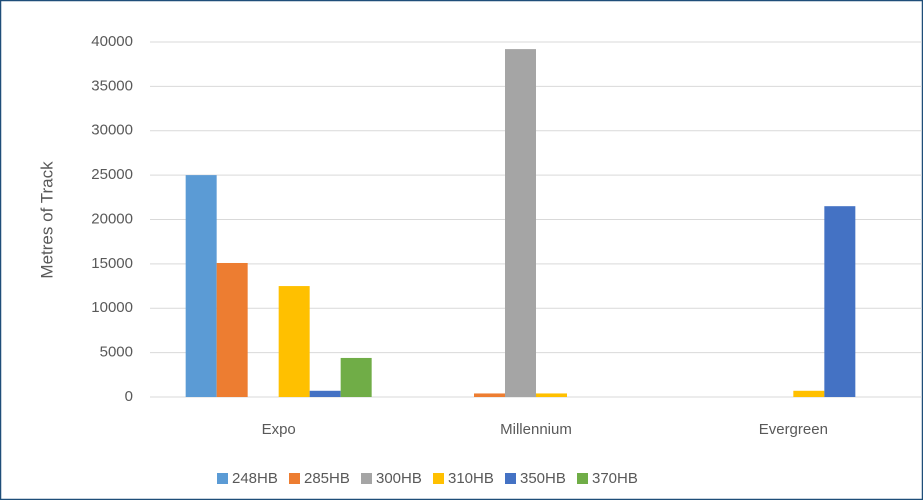 This screenshot has height=500, width=923. I want to click on y-tick-label: 0, so click(129, 396).